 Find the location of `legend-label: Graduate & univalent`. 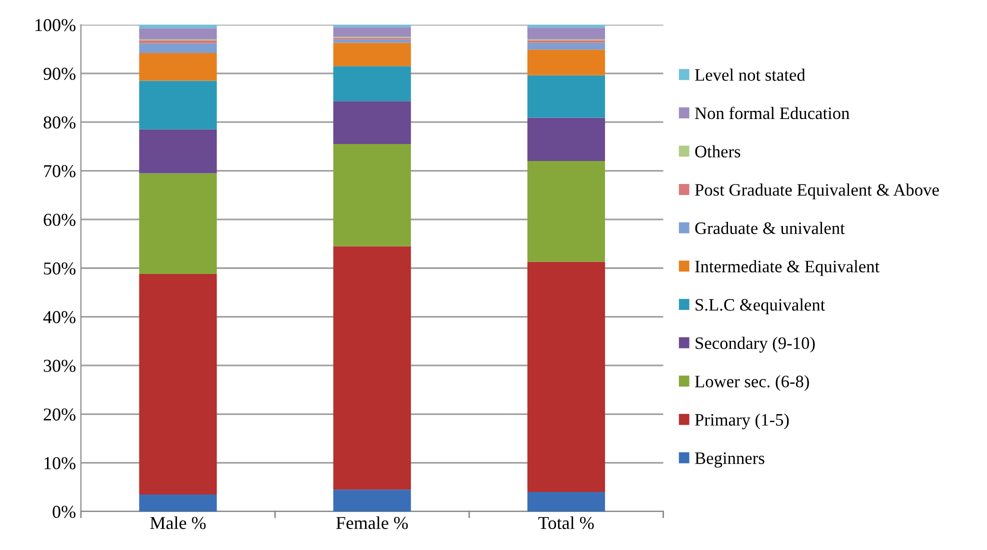

legend-label: Graduate & univalent is located at coordinates (770, 228).